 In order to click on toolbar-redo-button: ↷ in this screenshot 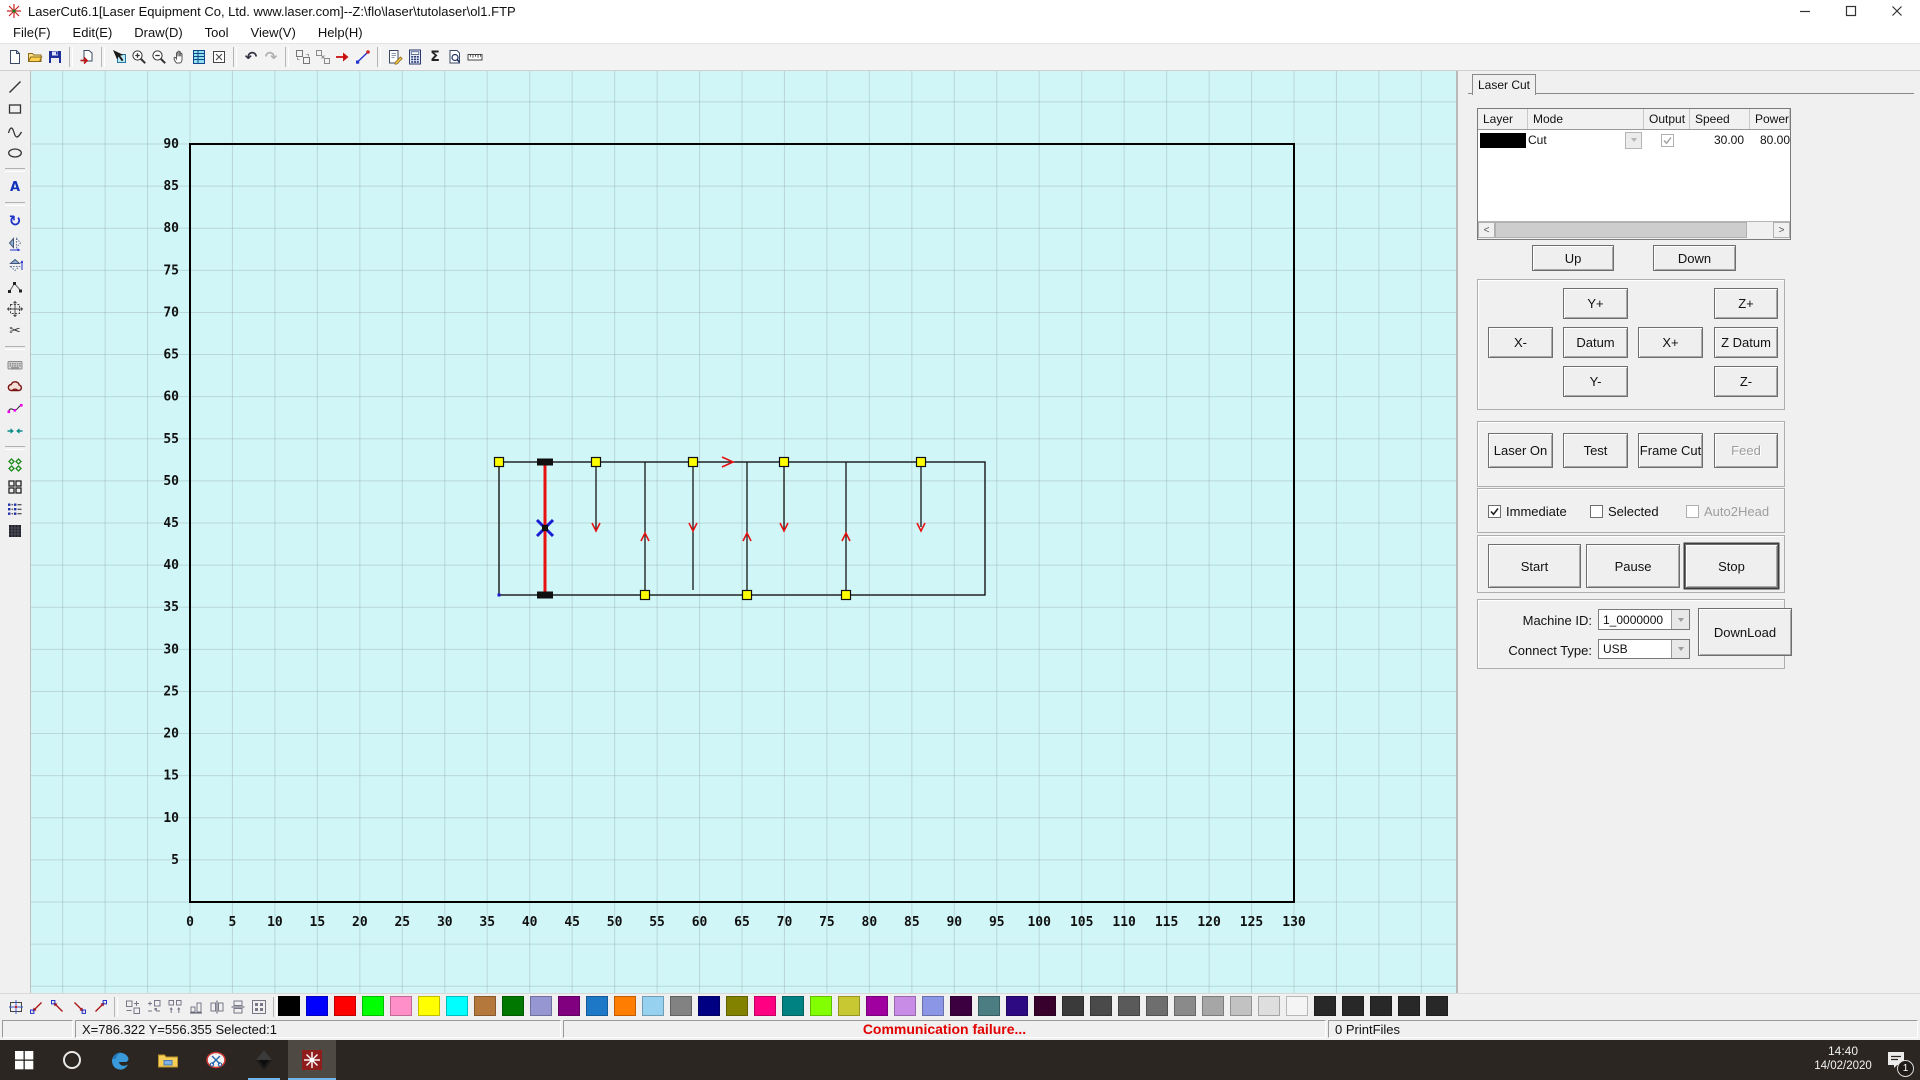, I will do `click(271, 57)`.